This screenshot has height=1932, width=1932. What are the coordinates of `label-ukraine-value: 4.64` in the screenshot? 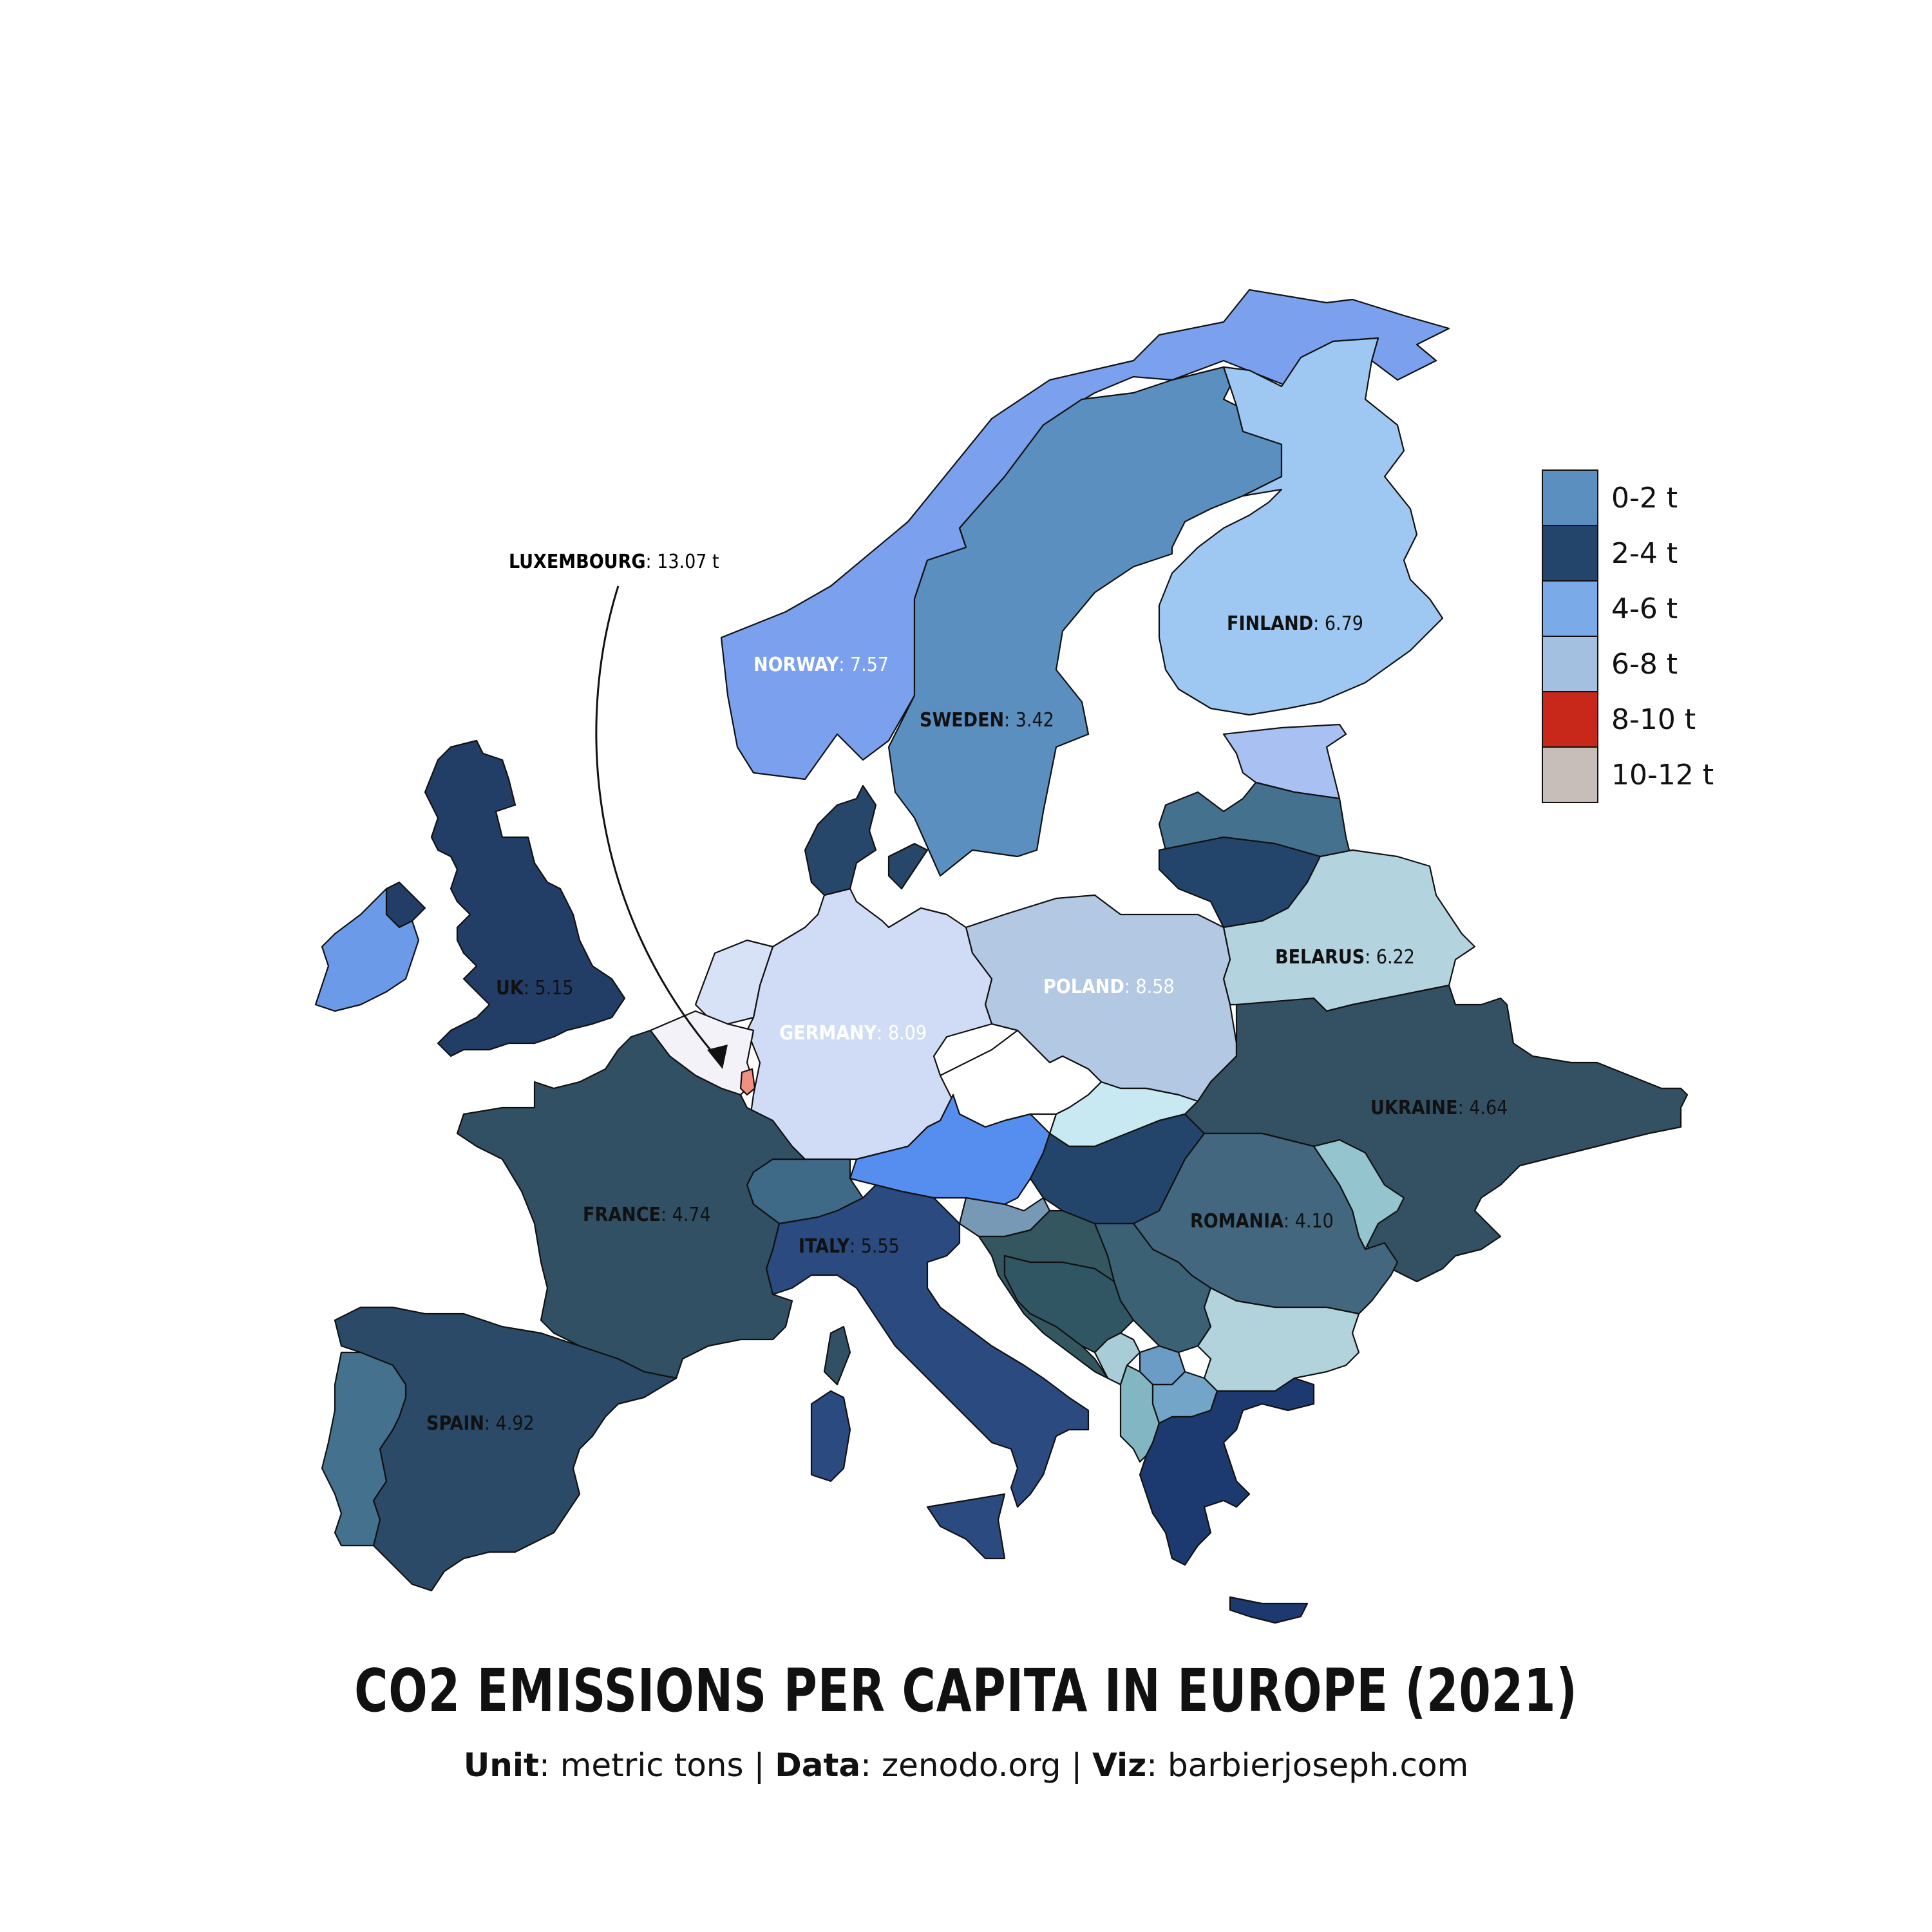 It's located at (1488, 1108).